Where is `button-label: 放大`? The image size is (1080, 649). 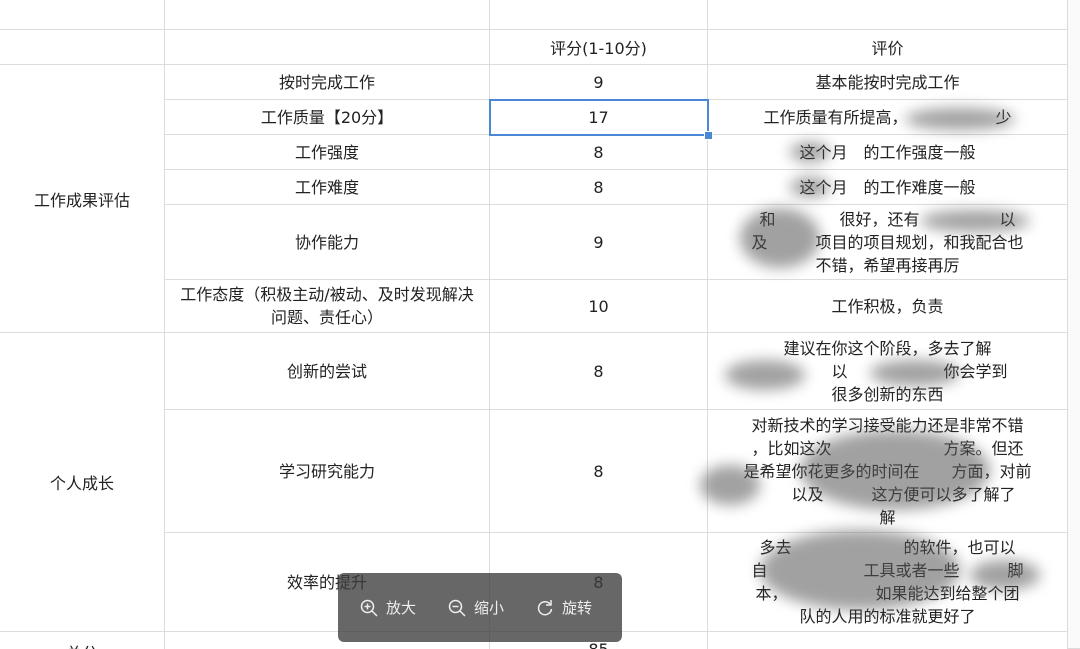
button-label: 放大 is located at coordinates (401, 608).